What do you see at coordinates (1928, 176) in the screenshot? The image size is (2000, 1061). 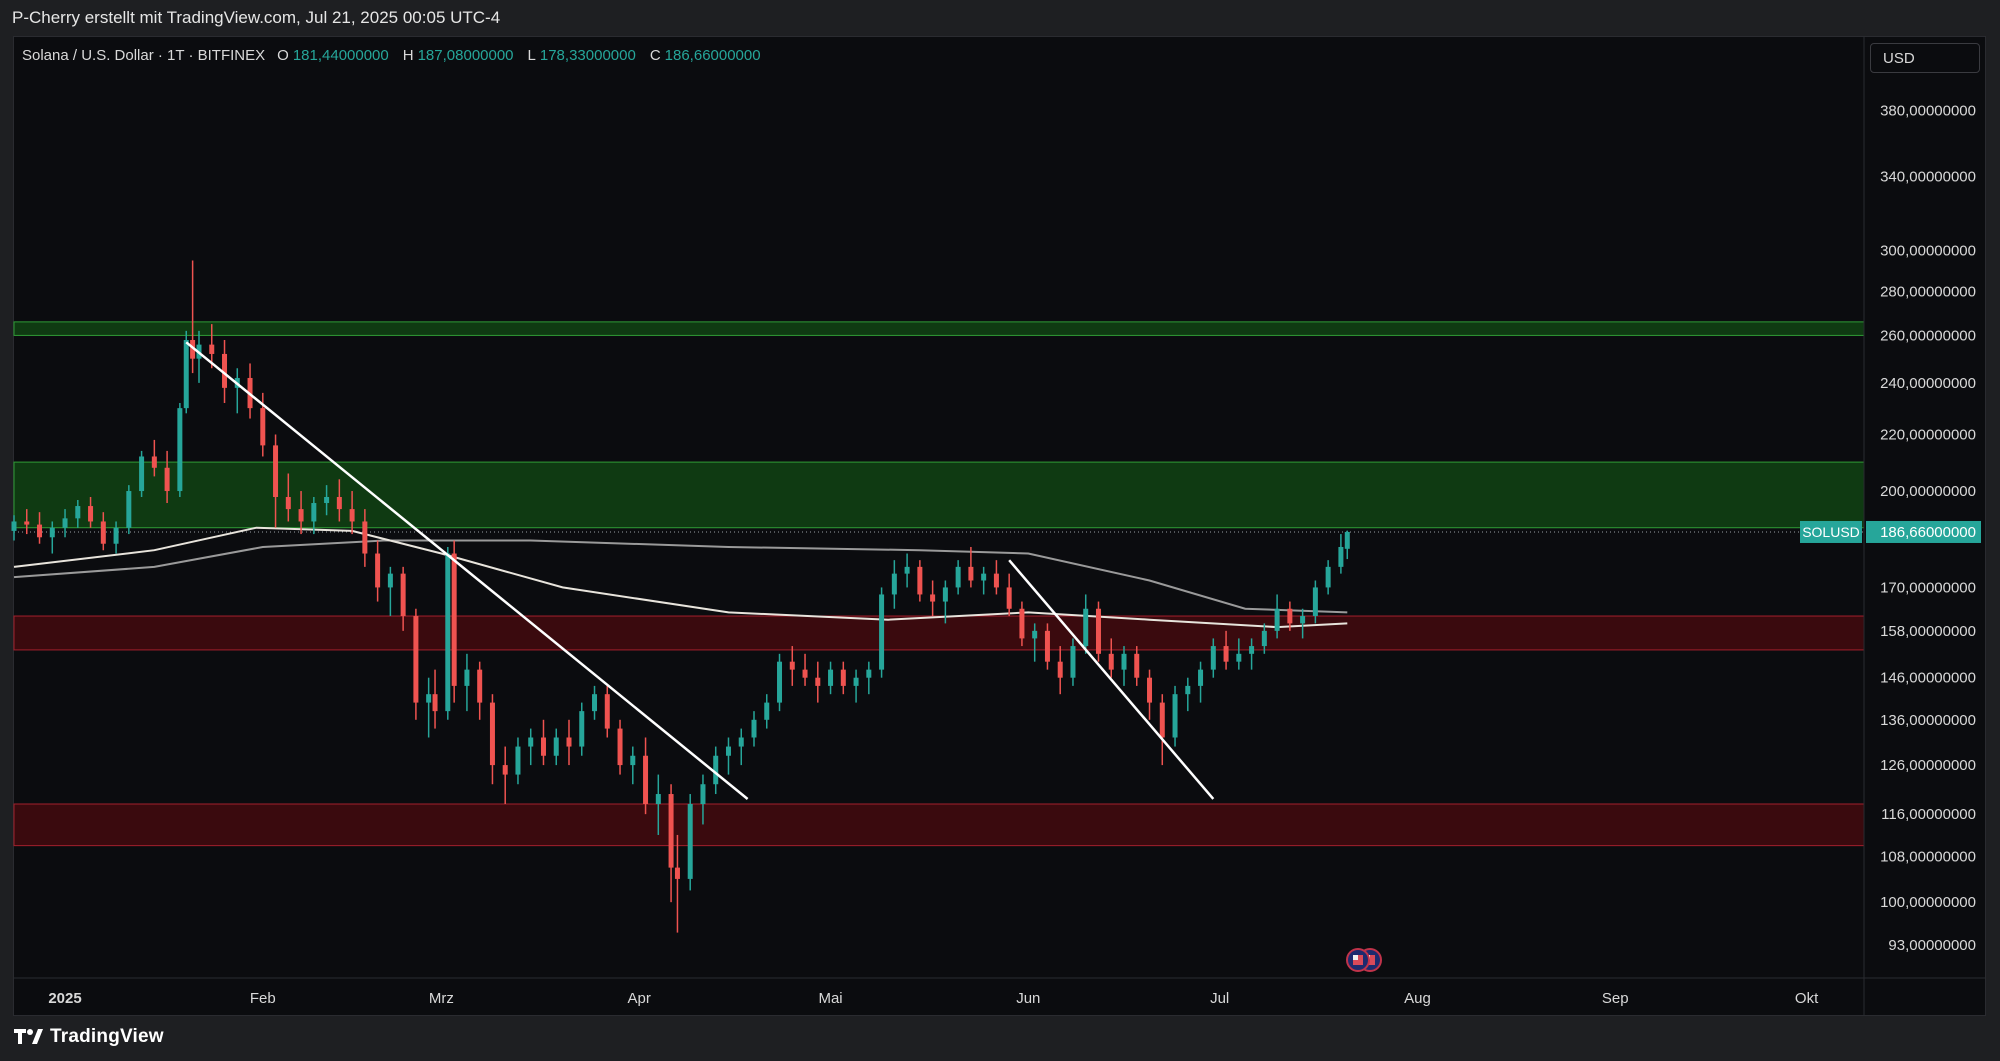 I see `y-tick-label: 340,00000000` at bounding box center [1928, 176].